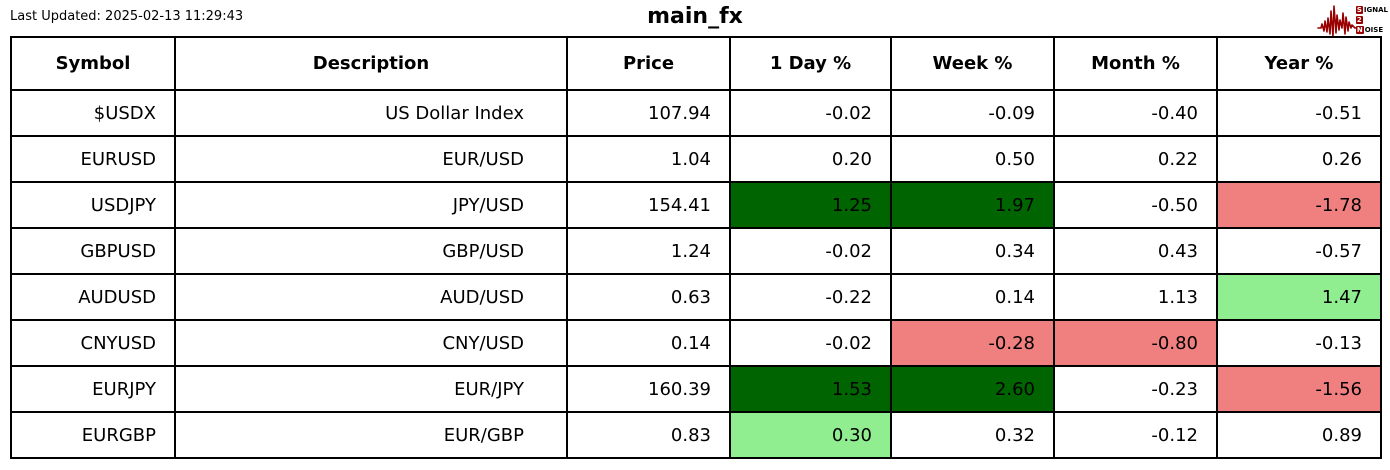  Describe the element at coordinates (972, 205) in the screenshot. I see `cell-week: 1.97` at that location.